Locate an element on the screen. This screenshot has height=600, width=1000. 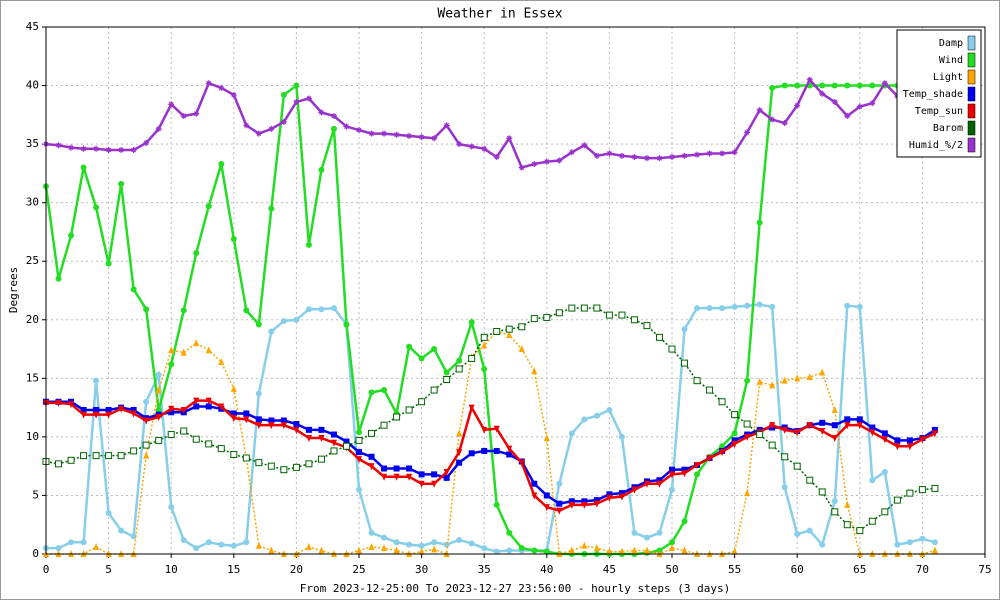
x-tick-label: 0 is located at coordinates (46, 569).